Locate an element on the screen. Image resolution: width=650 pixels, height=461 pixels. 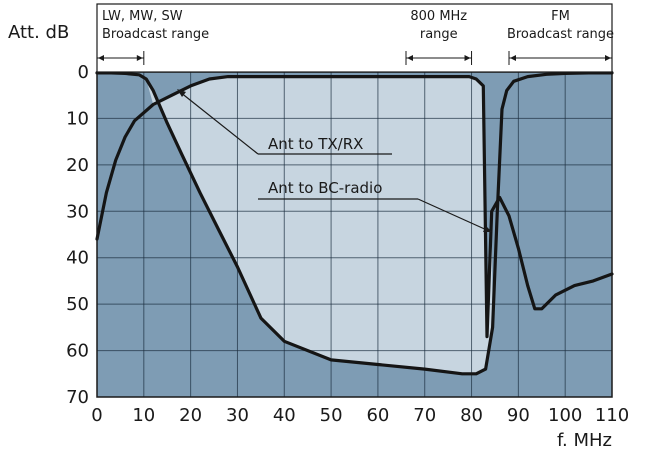
x-tick-label: 70 is located at coordinates (424, 415).